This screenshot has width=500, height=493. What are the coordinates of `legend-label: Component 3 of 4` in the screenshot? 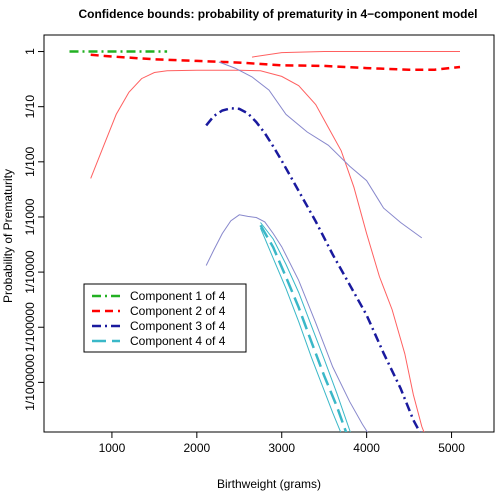 It's located at (178, 326).